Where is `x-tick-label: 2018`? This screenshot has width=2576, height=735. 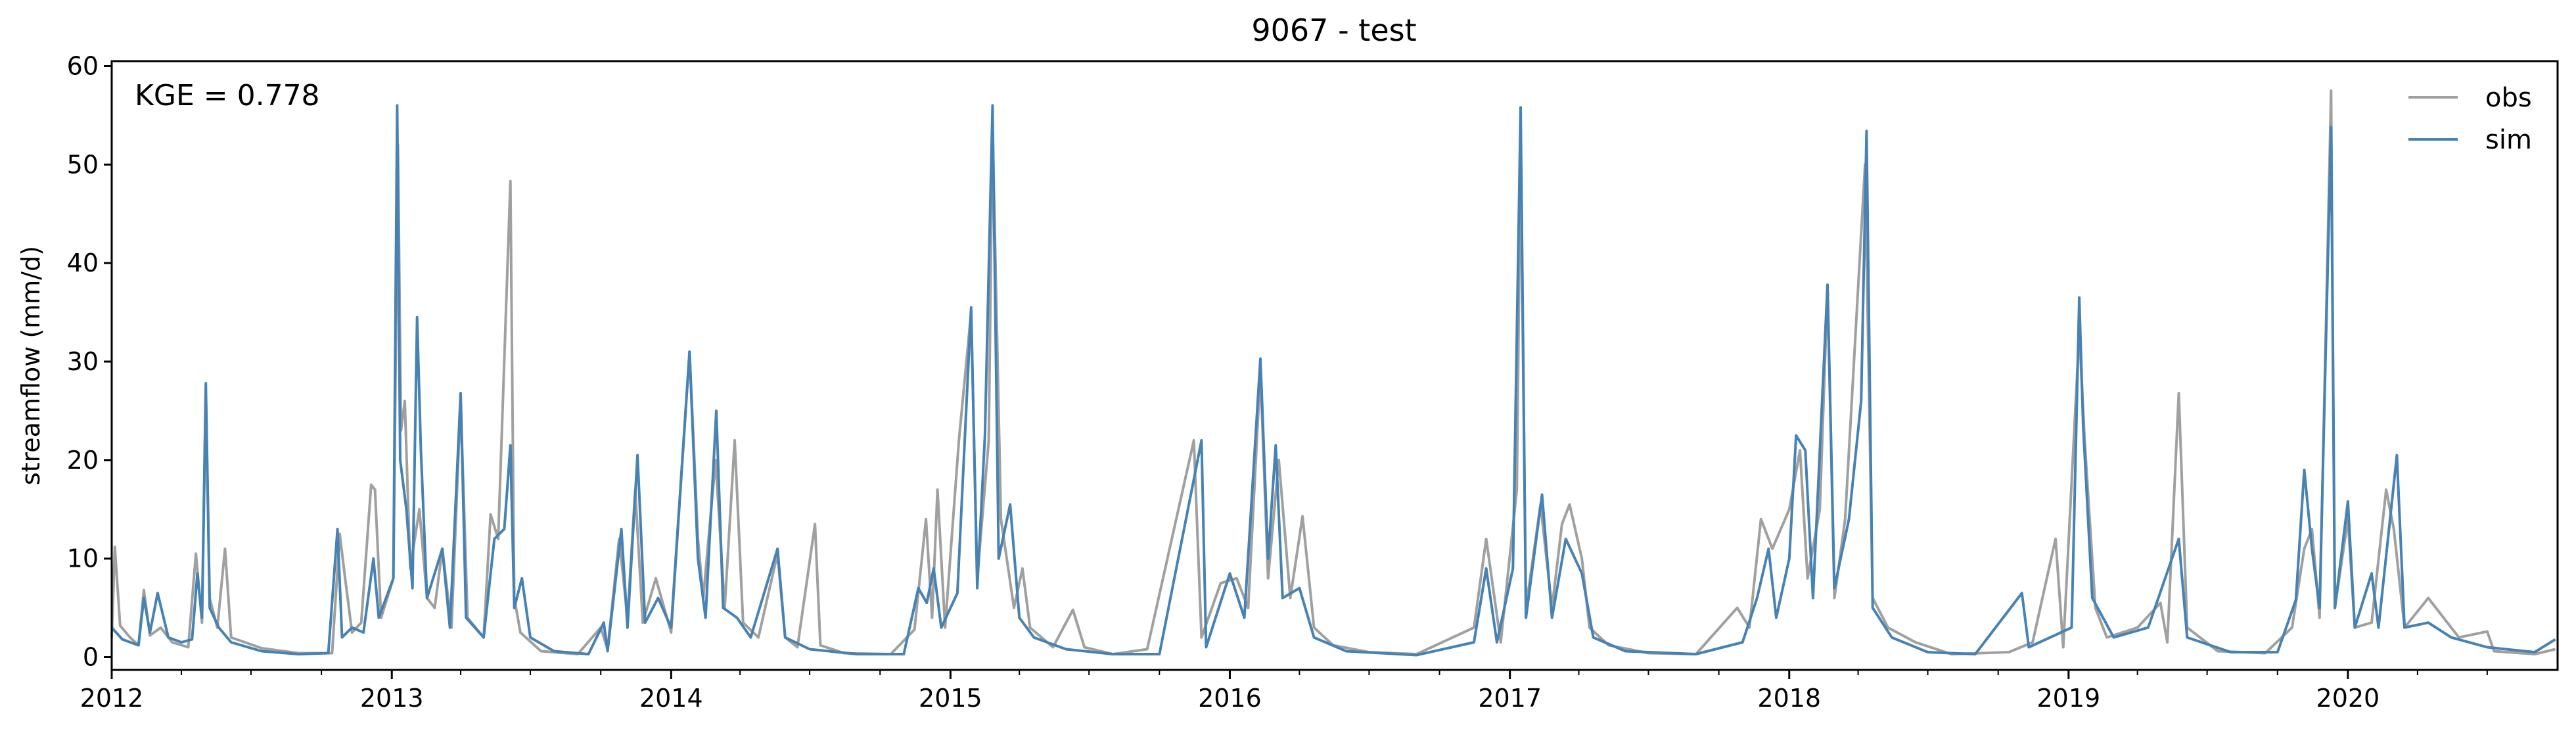
x-tick-label: 2018 is located at coordinates (1789, 698).